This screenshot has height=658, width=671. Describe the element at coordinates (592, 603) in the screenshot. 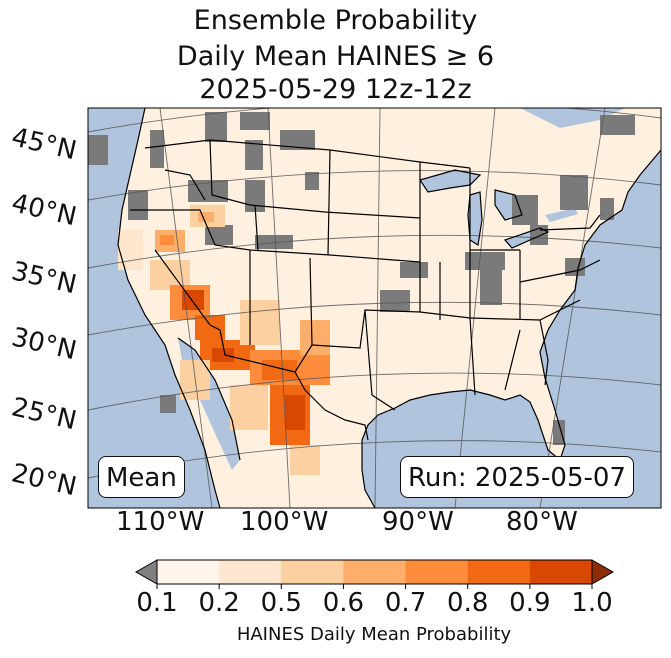

I see `colorbar-tick-label-7: 1.0` at that location.